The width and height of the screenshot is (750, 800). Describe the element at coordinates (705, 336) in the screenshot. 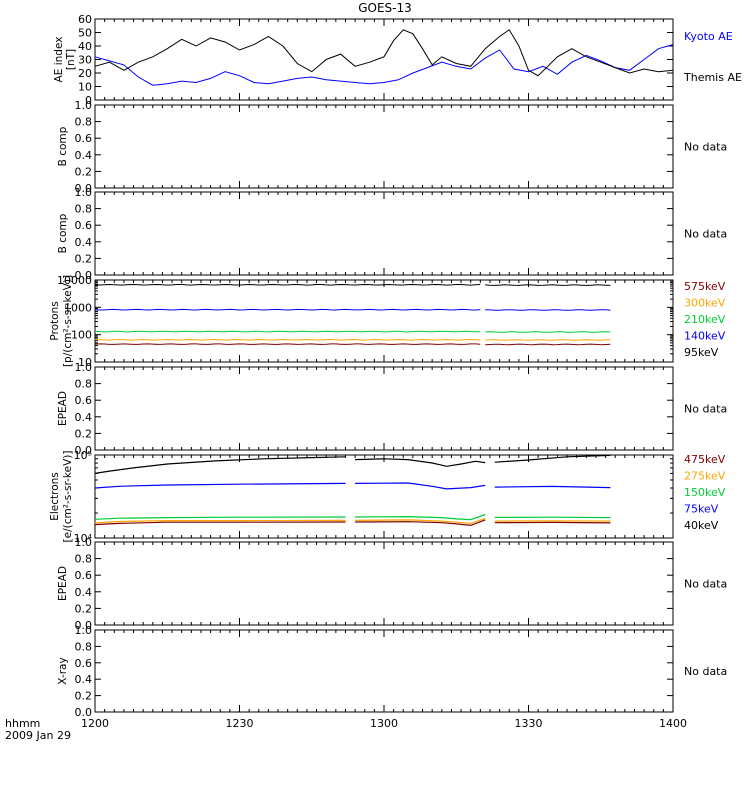

I see `legend-entry: 140keV` at that location.